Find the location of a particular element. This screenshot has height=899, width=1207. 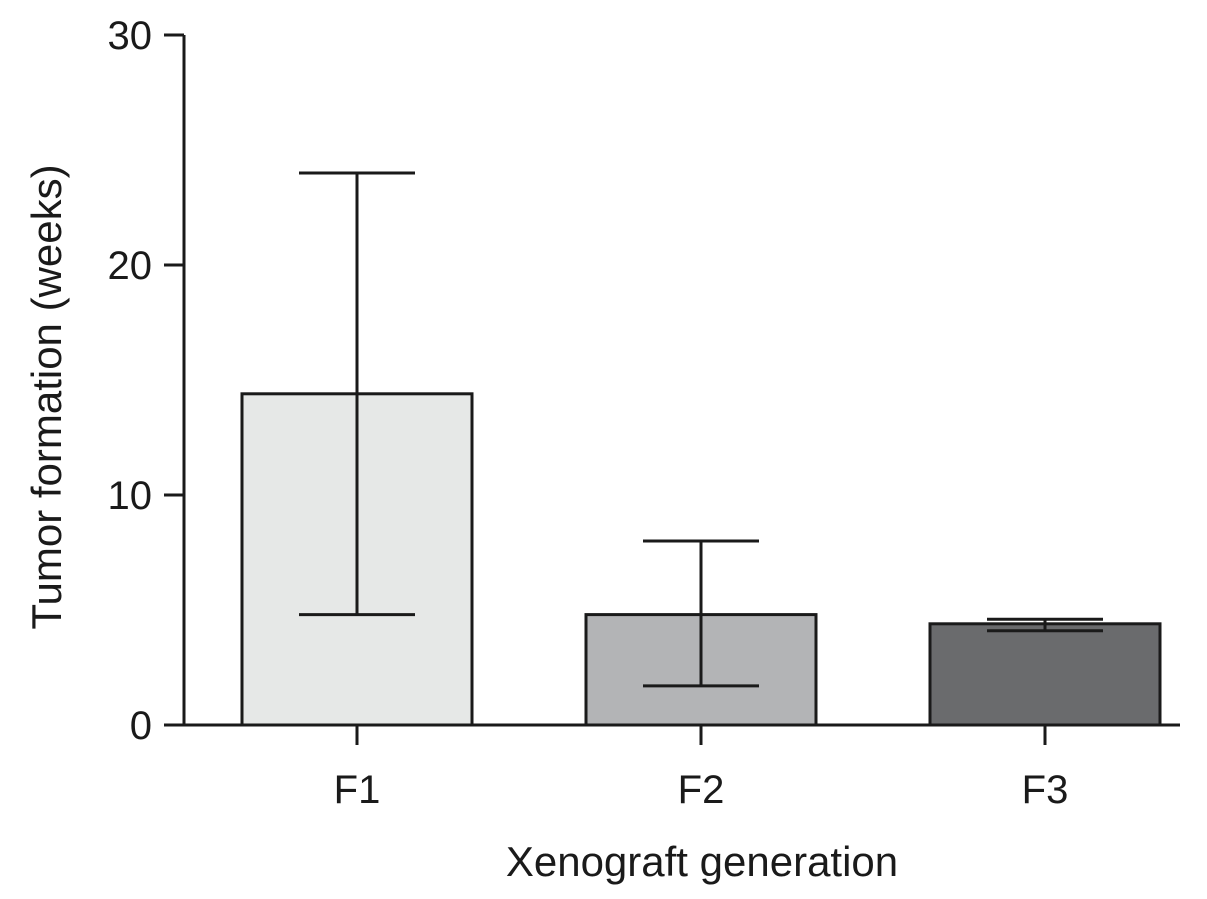

y-axis-title: Tumor formation (weeks) is located at coordinates (46, 396).